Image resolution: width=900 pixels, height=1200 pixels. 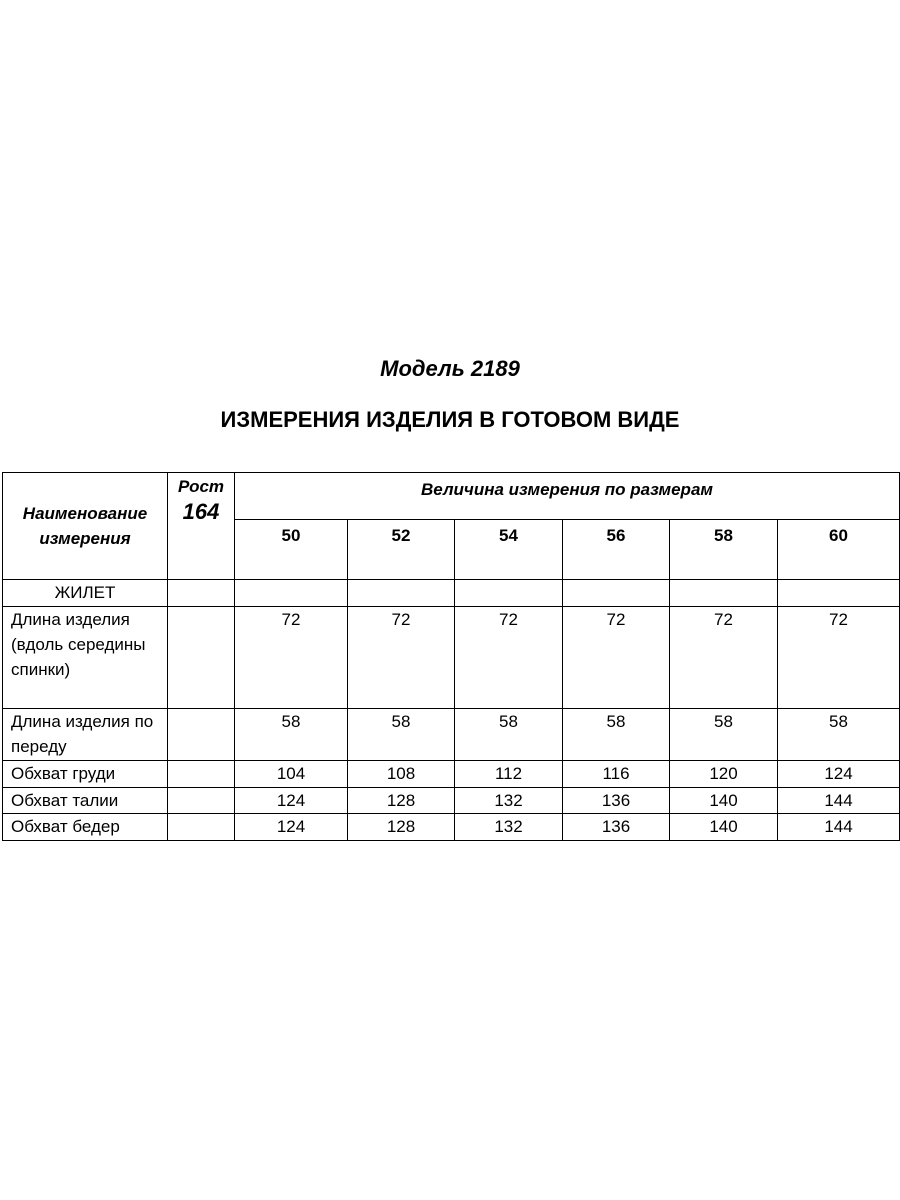 I want to click on header-sizes-label: Величина измерения по размерам, so click(x=567, y=496).